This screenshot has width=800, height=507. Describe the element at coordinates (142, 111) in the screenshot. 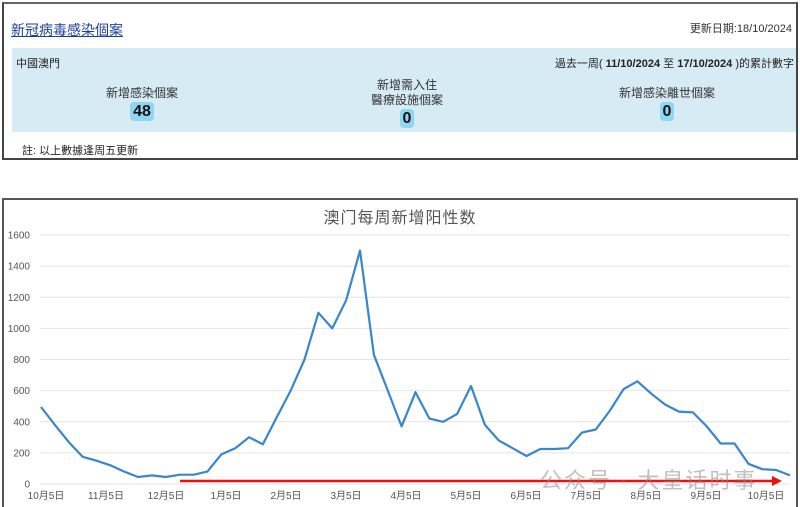

I see `stat-value-badge: 48` at that location.